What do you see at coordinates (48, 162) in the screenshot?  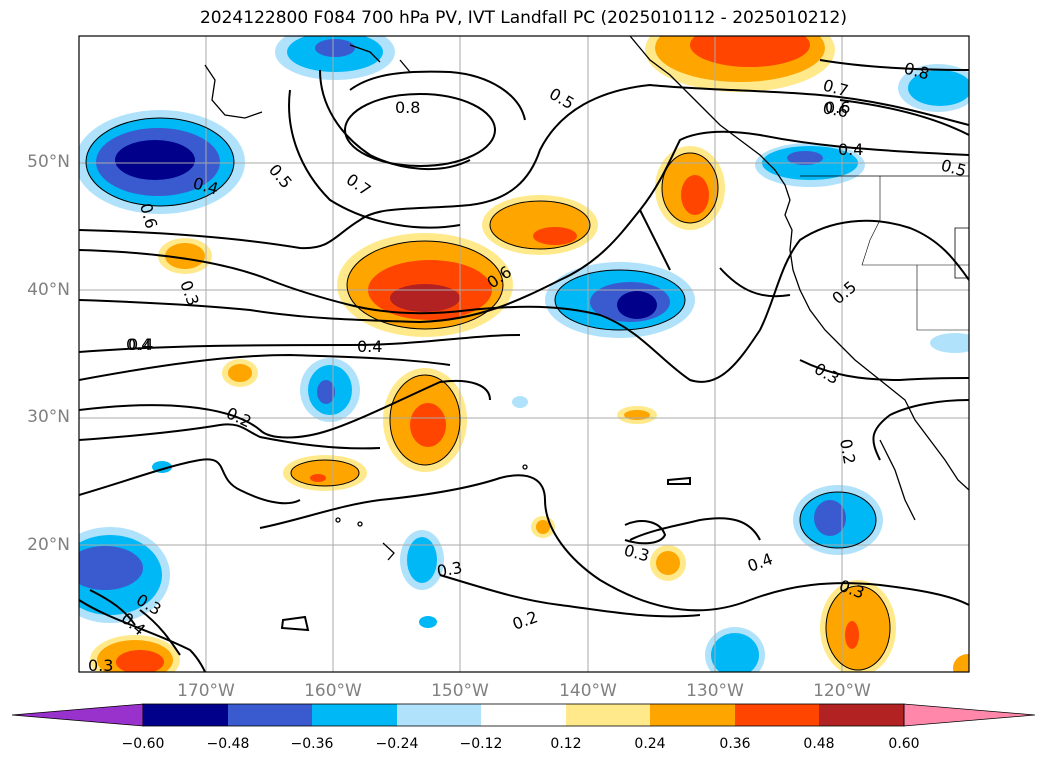 I see `lat-label: 50°N` at bounding box center [48, 162].